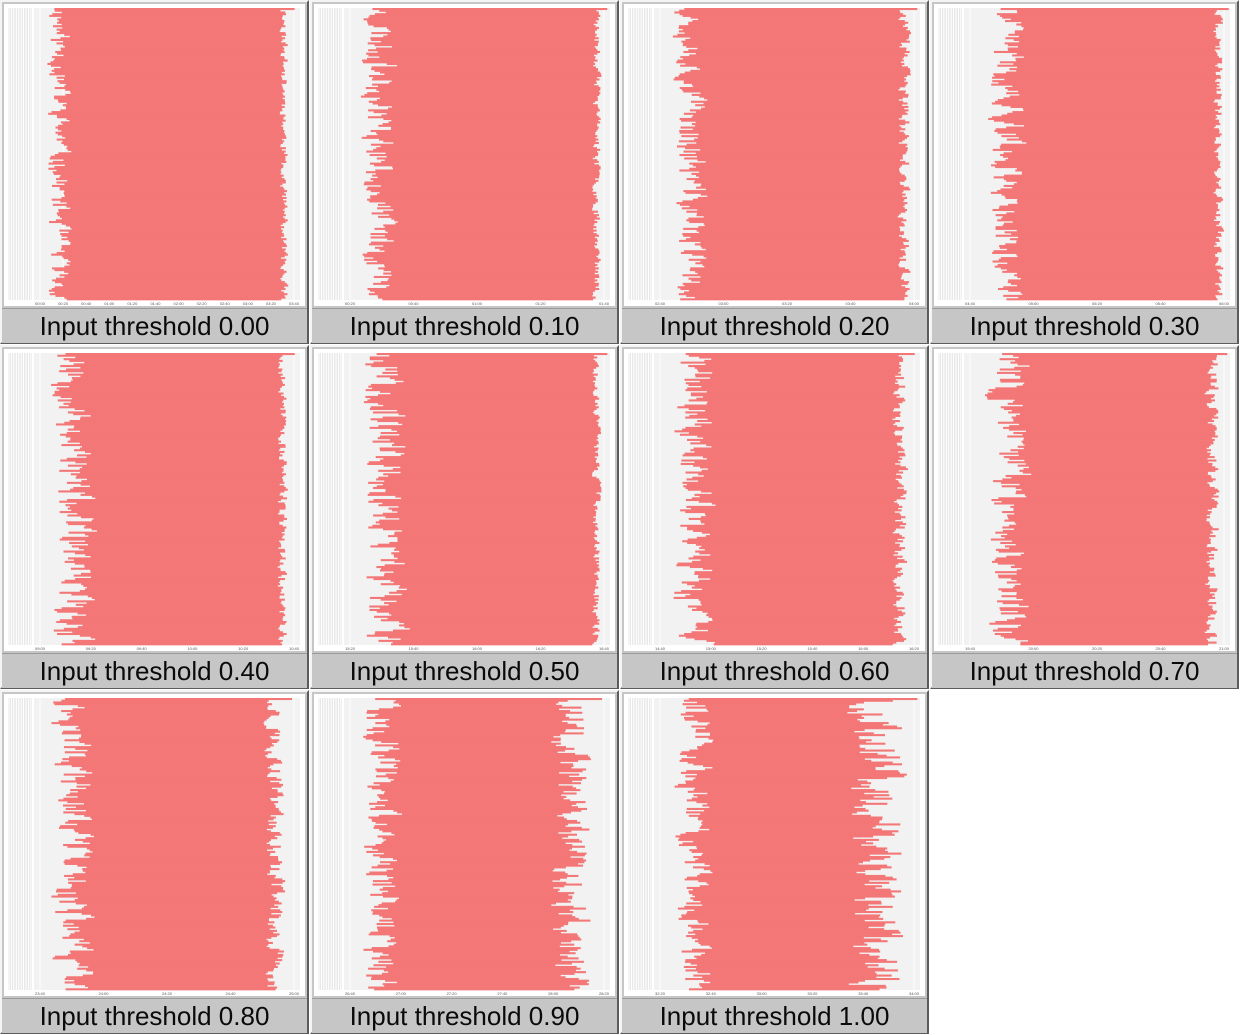 This screenshot has width=1240, height=1035. I want to click on x-tick-label: 03:40, so click(294, 303).